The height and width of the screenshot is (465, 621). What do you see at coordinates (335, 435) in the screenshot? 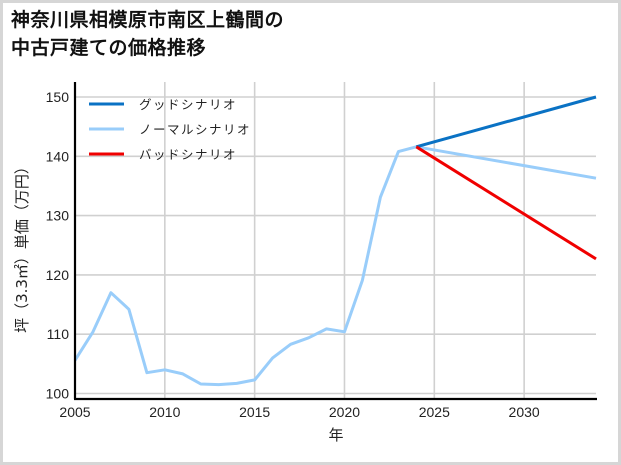
I see `x-axis-label: 年` at bounding box center [335, 435].